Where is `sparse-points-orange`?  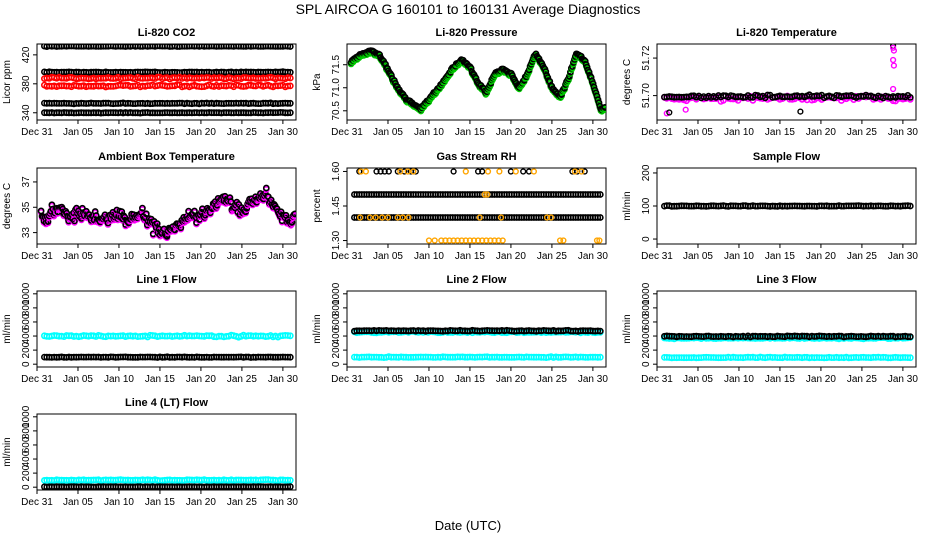
sparse-points-orange is located at coordinates (486, 194).